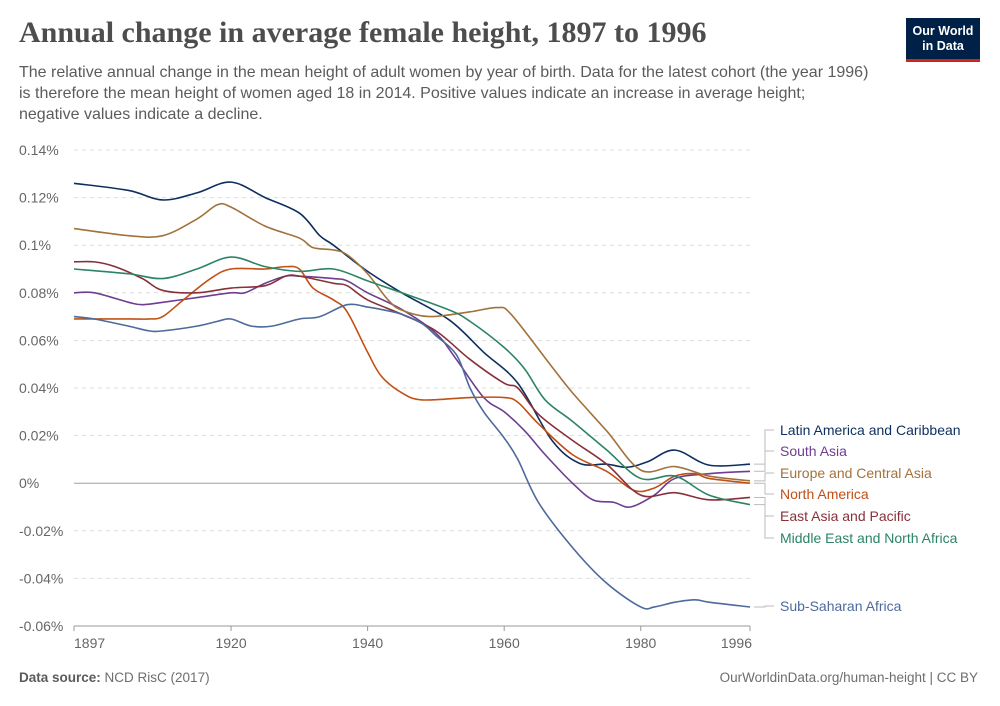  Describe the element at coordinates (367, 643) in the screenshot. I see `x-tick-label: 1940` at that location.